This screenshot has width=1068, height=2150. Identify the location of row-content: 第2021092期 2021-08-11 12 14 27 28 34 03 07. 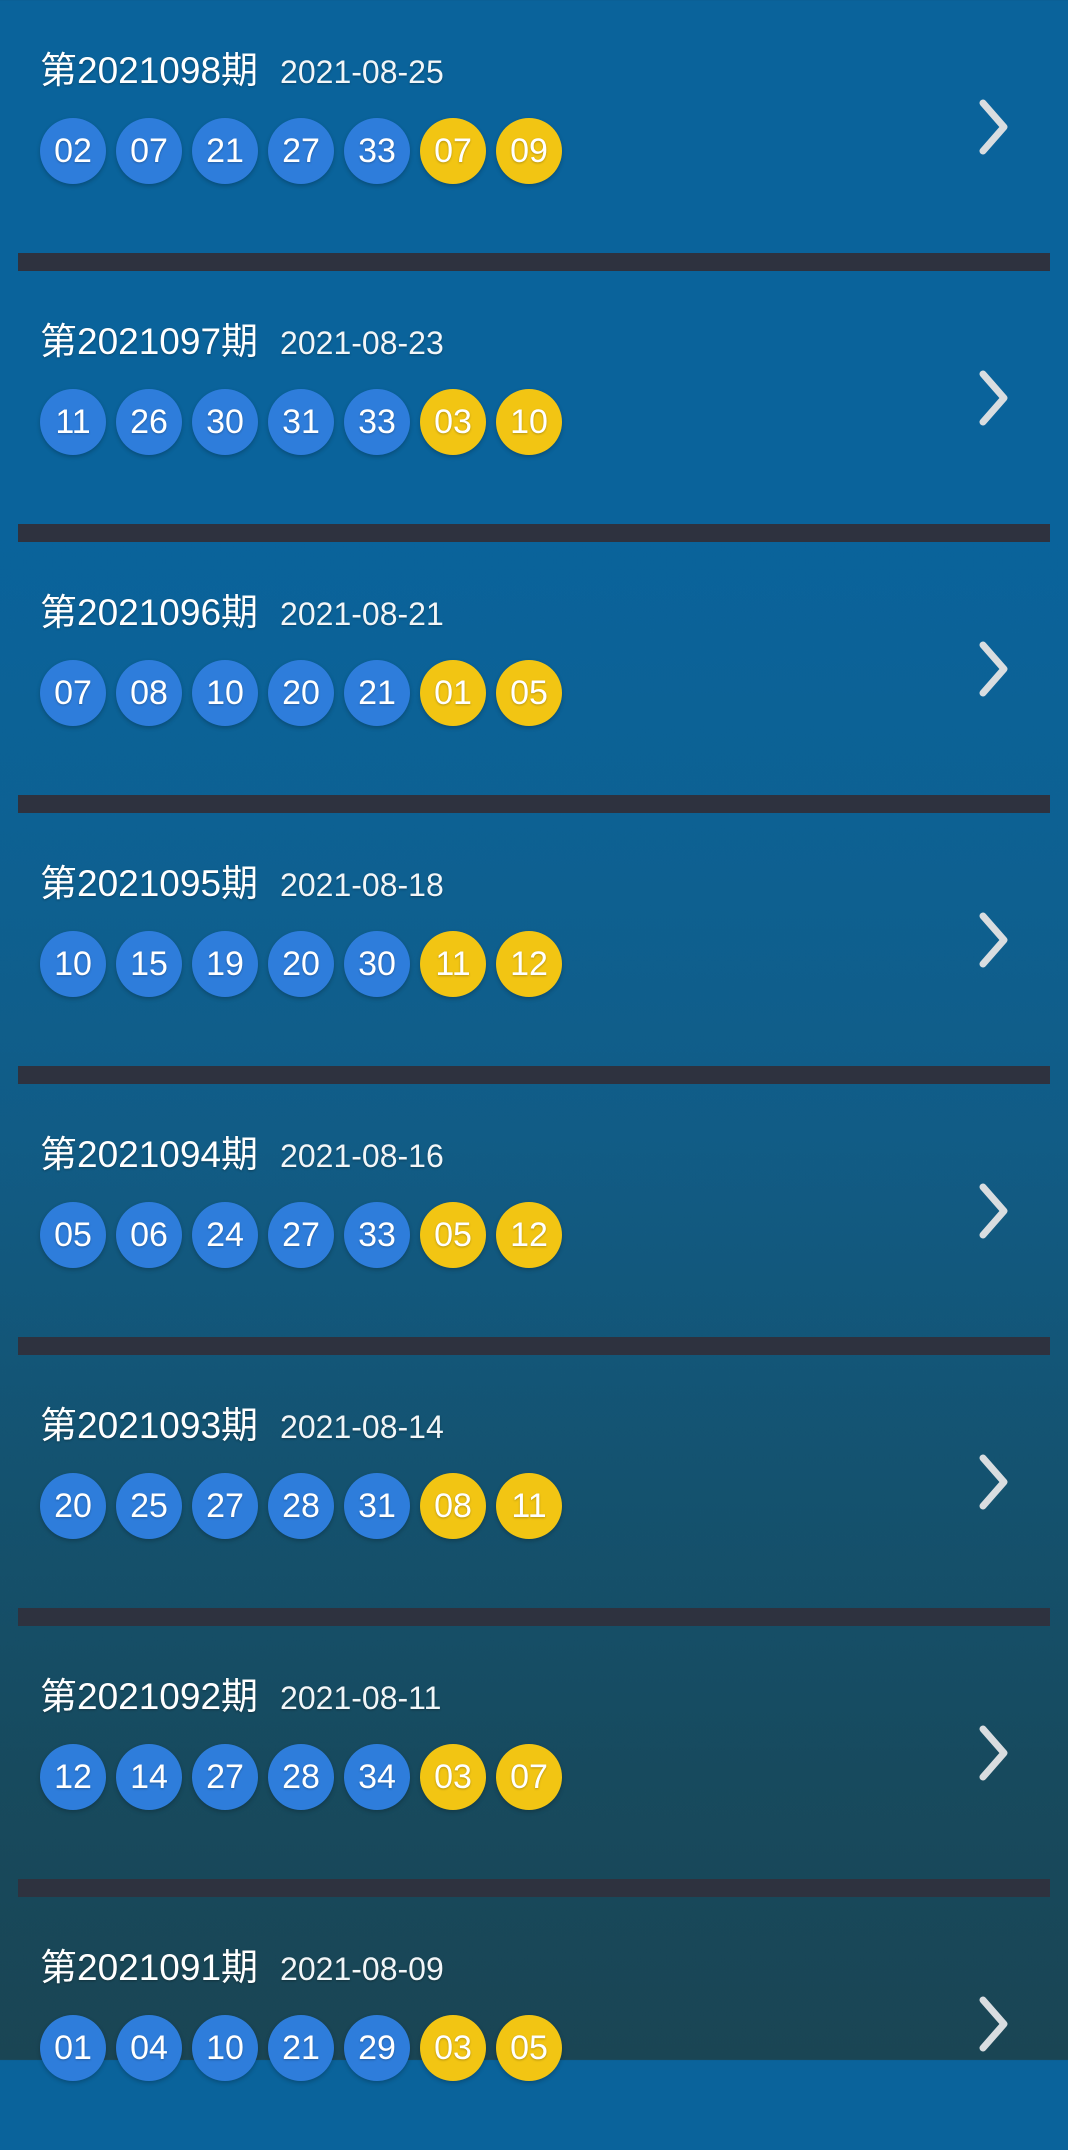
(534, 1752).